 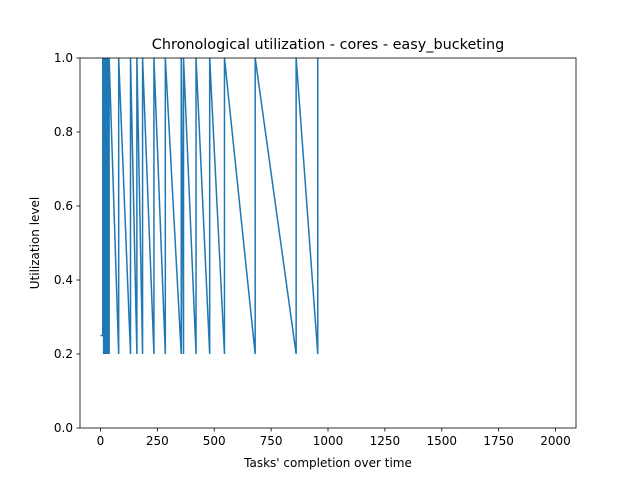 What do you see at coordinates (441, 441) in the screenshot?
I see `x-tick-label: 1500` at bounding box center [441, 441].